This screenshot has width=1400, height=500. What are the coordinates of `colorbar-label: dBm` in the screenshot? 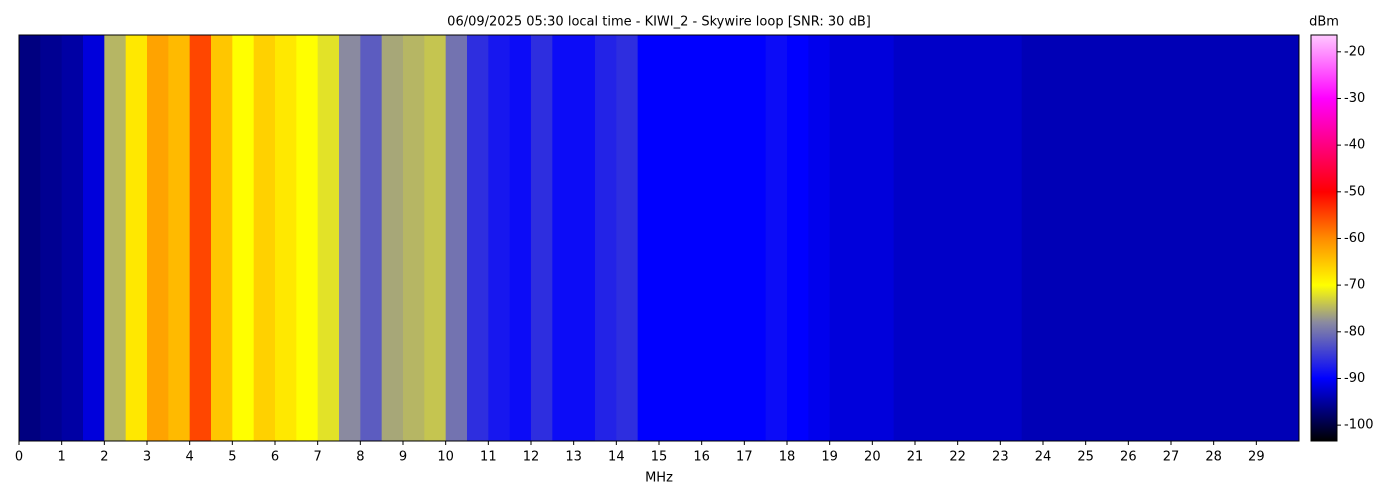 It's located at (1324, 22).